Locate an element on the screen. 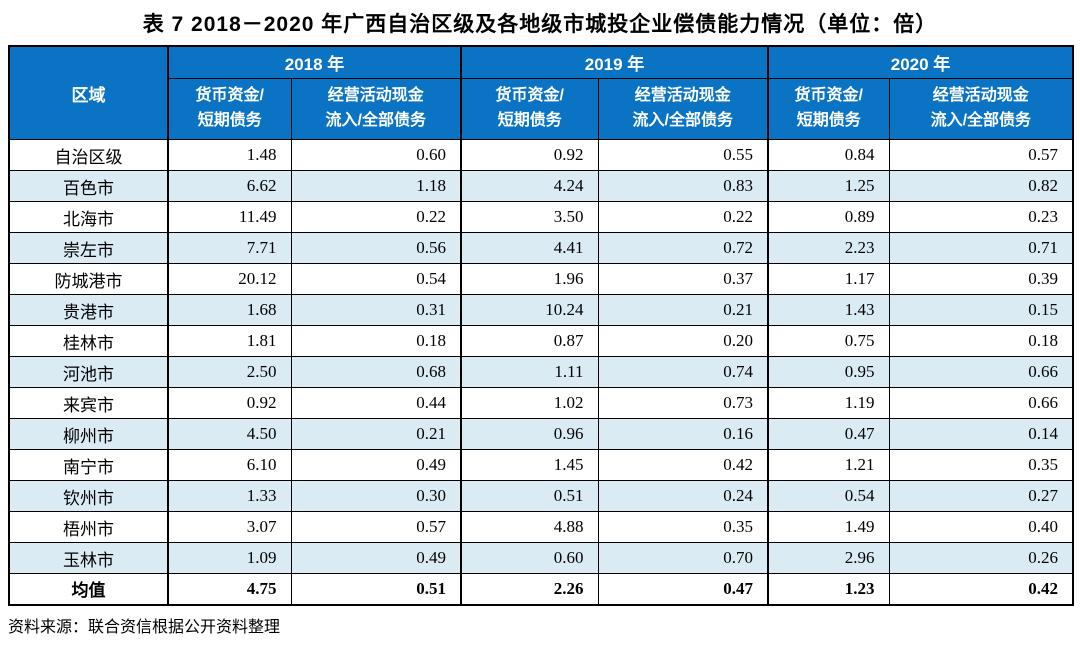 Image resolution: width=1080 pixels, height=664 pixels. region-cell: 来宾市 is located at coordinates (88, 403).